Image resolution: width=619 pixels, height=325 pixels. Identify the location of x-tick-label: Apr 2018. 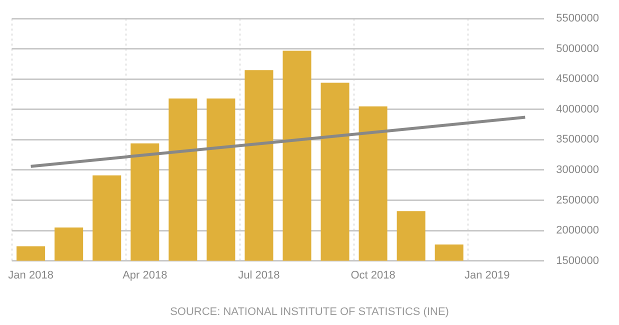
(145, 275).